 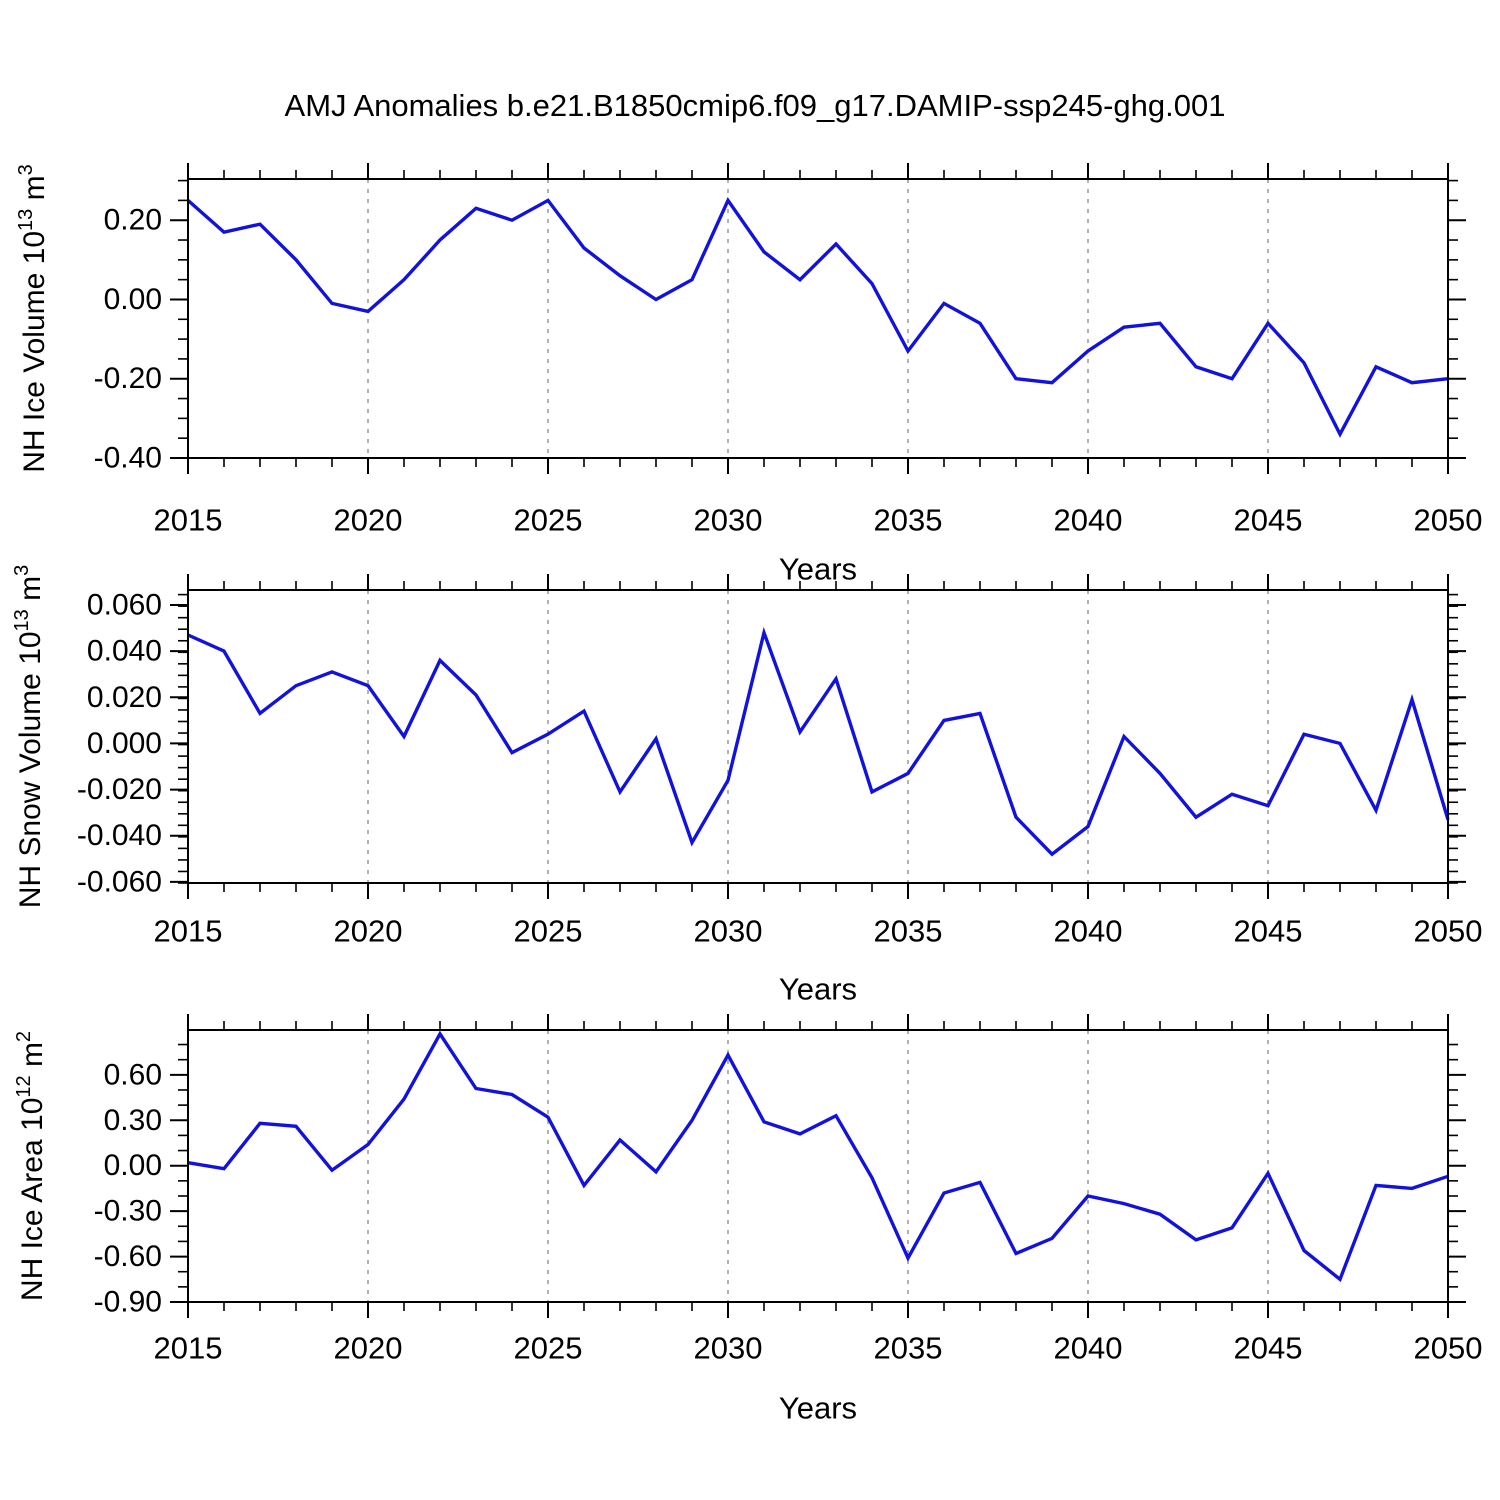 What do you see at coordinates (124, 651) in the screenshot?
I see `y-tick-label: 0.040` at bounding box center [124, 651].